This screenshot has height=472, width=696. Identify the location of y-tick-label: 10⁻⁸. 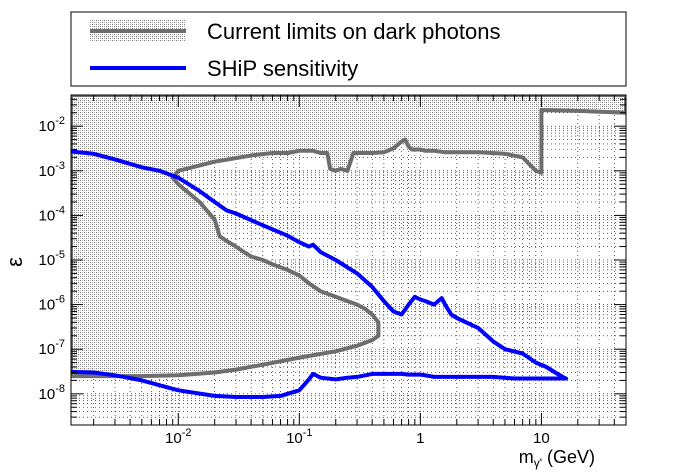
(52, 393).